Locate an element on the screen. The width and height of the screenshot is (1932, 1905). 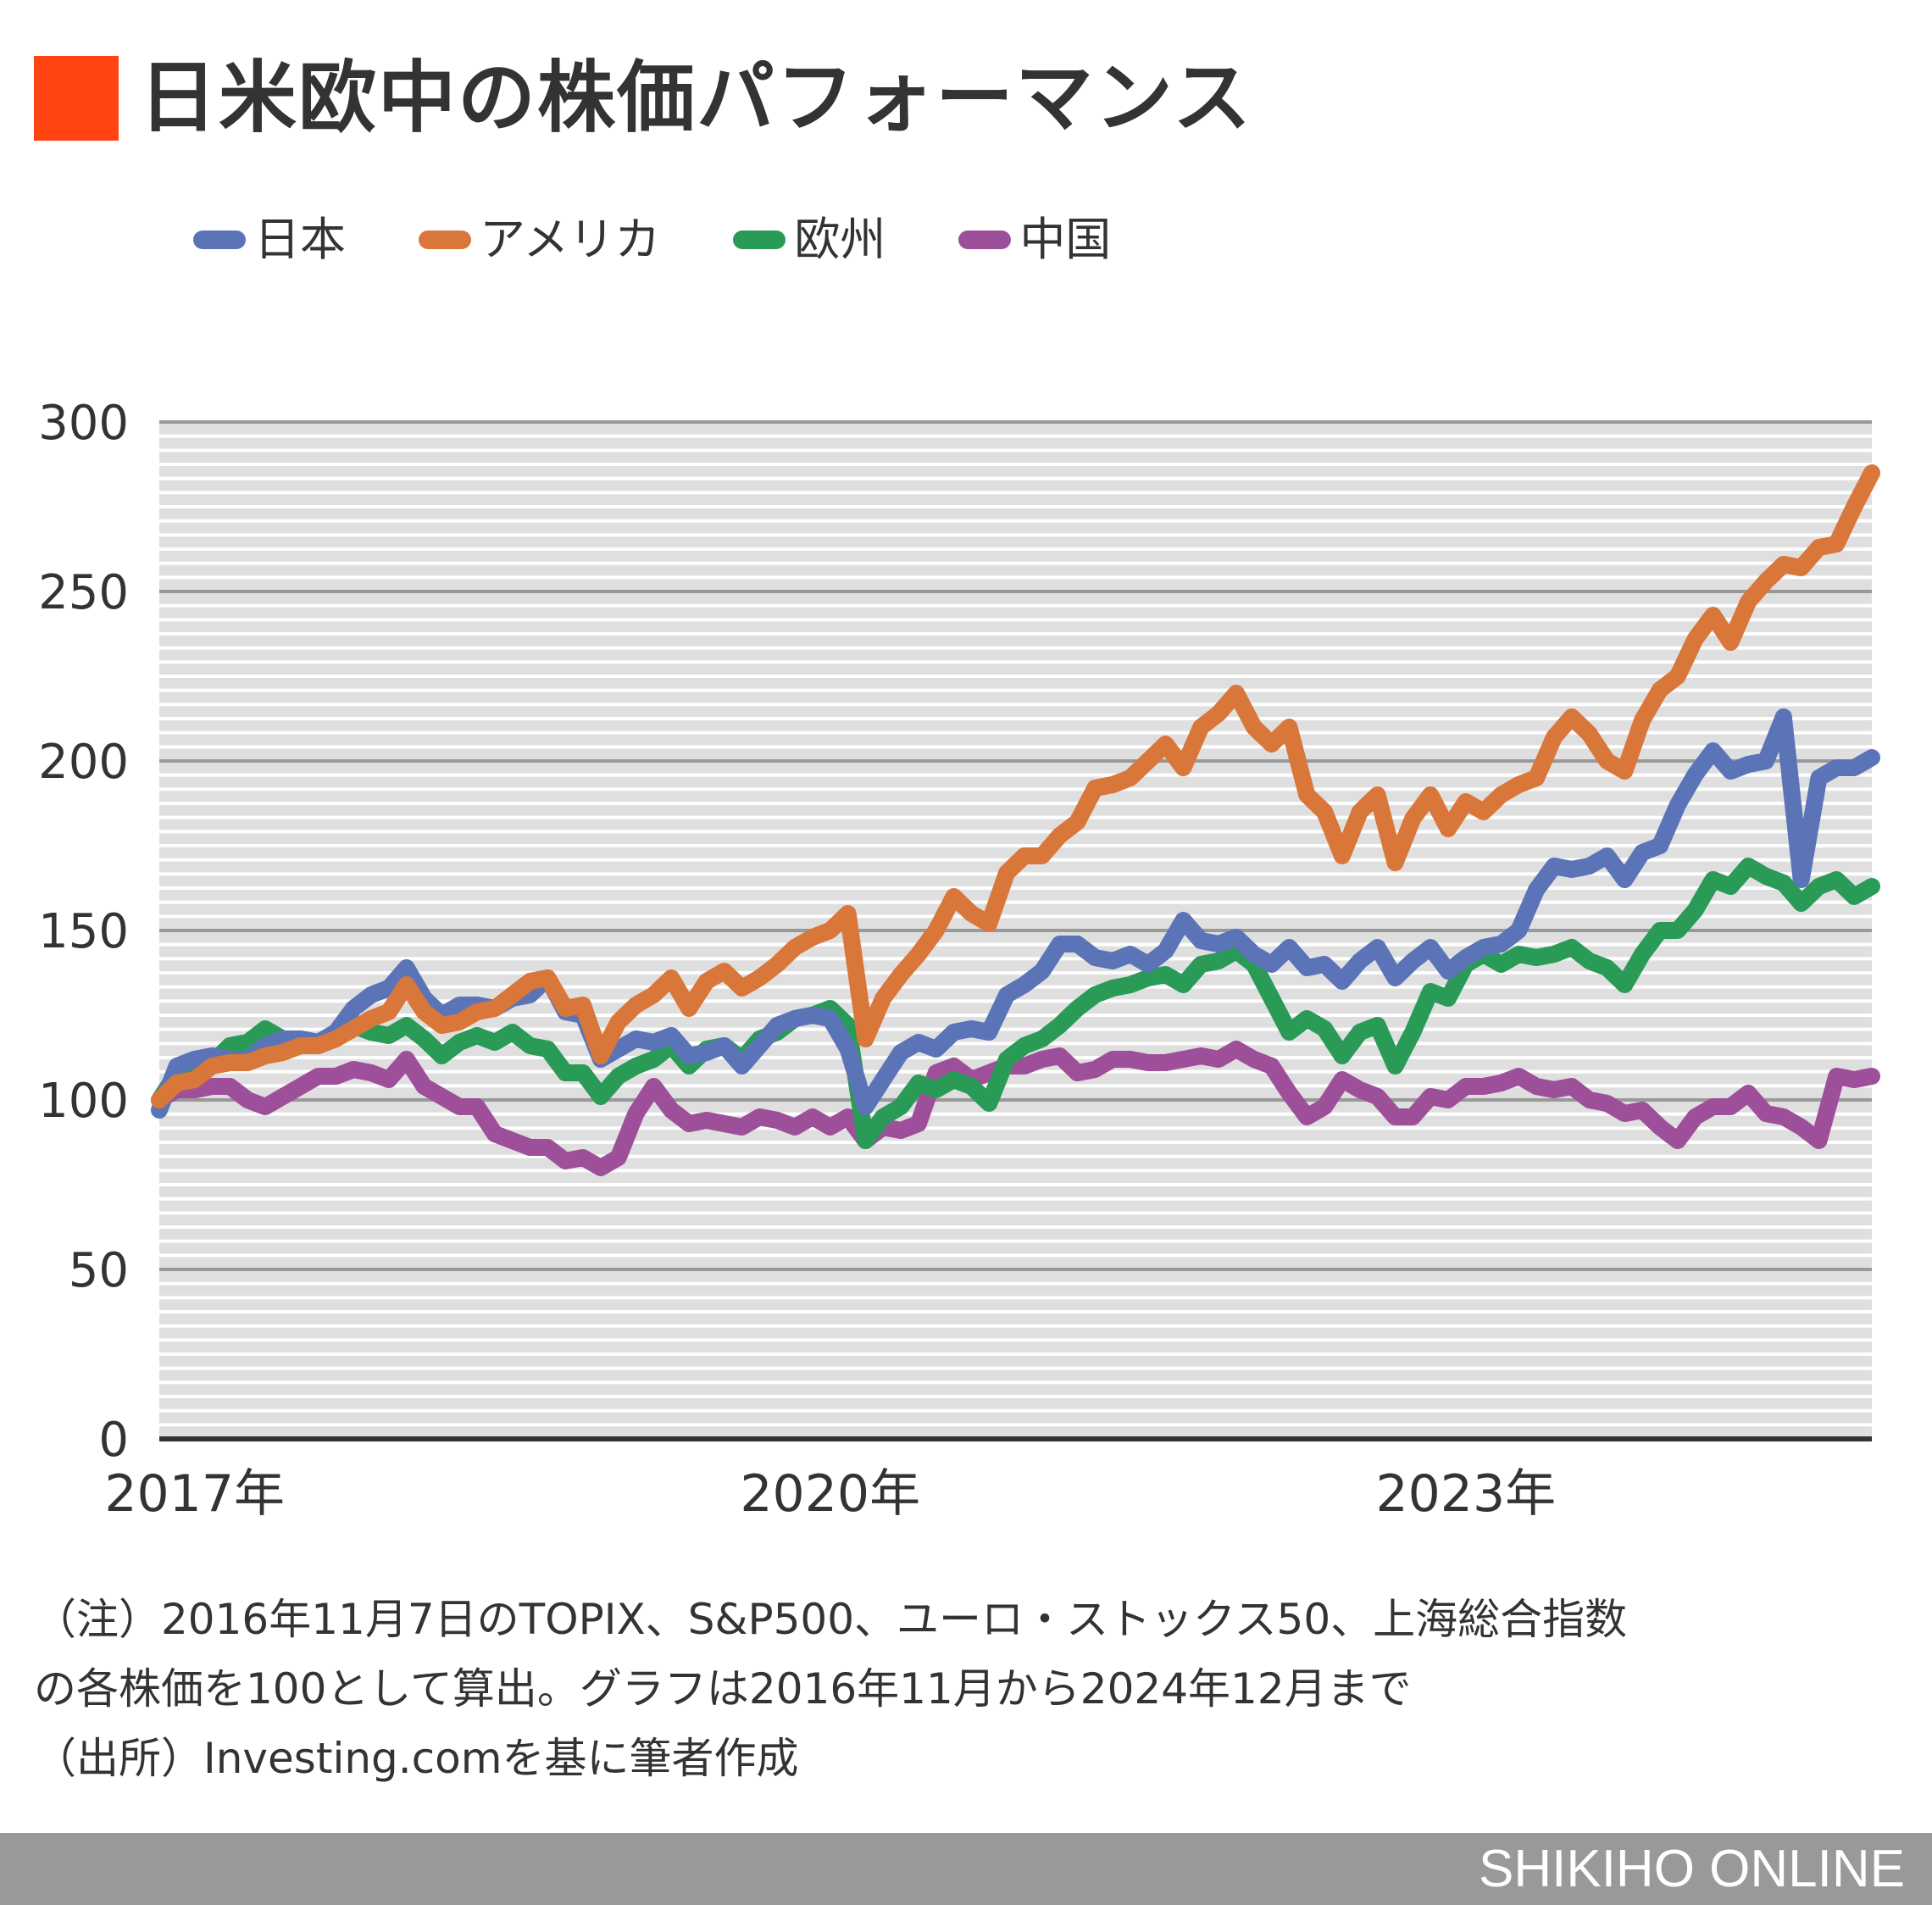
legend-item-japan: 日本 is located at coordinates (269, 239).